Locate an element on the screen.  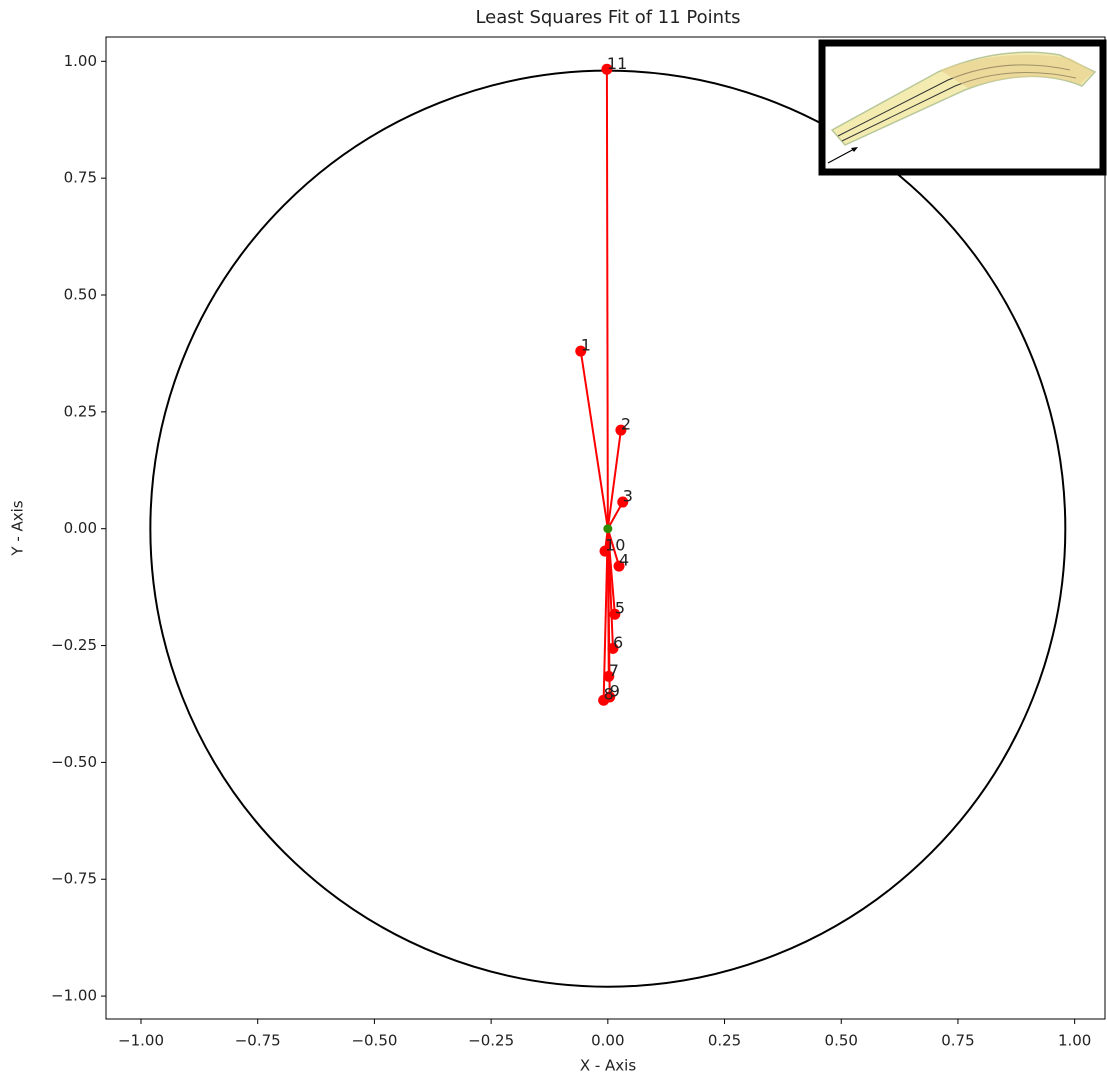
y-tick-label: −0.75 is located at coordinates (74, 879).